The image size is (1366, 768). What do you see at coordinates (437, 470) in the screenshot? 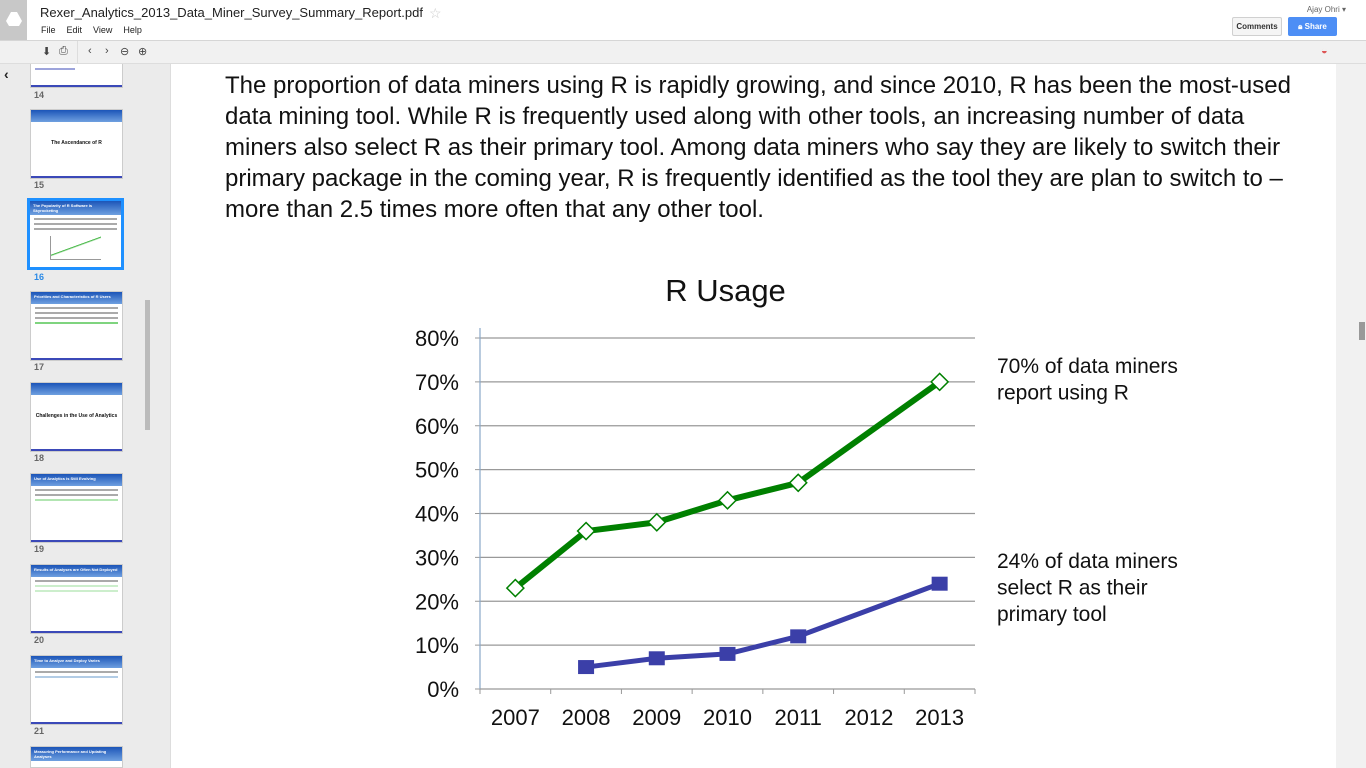
I see `y-tick-label: 50%` at bounding box center [437, 470].